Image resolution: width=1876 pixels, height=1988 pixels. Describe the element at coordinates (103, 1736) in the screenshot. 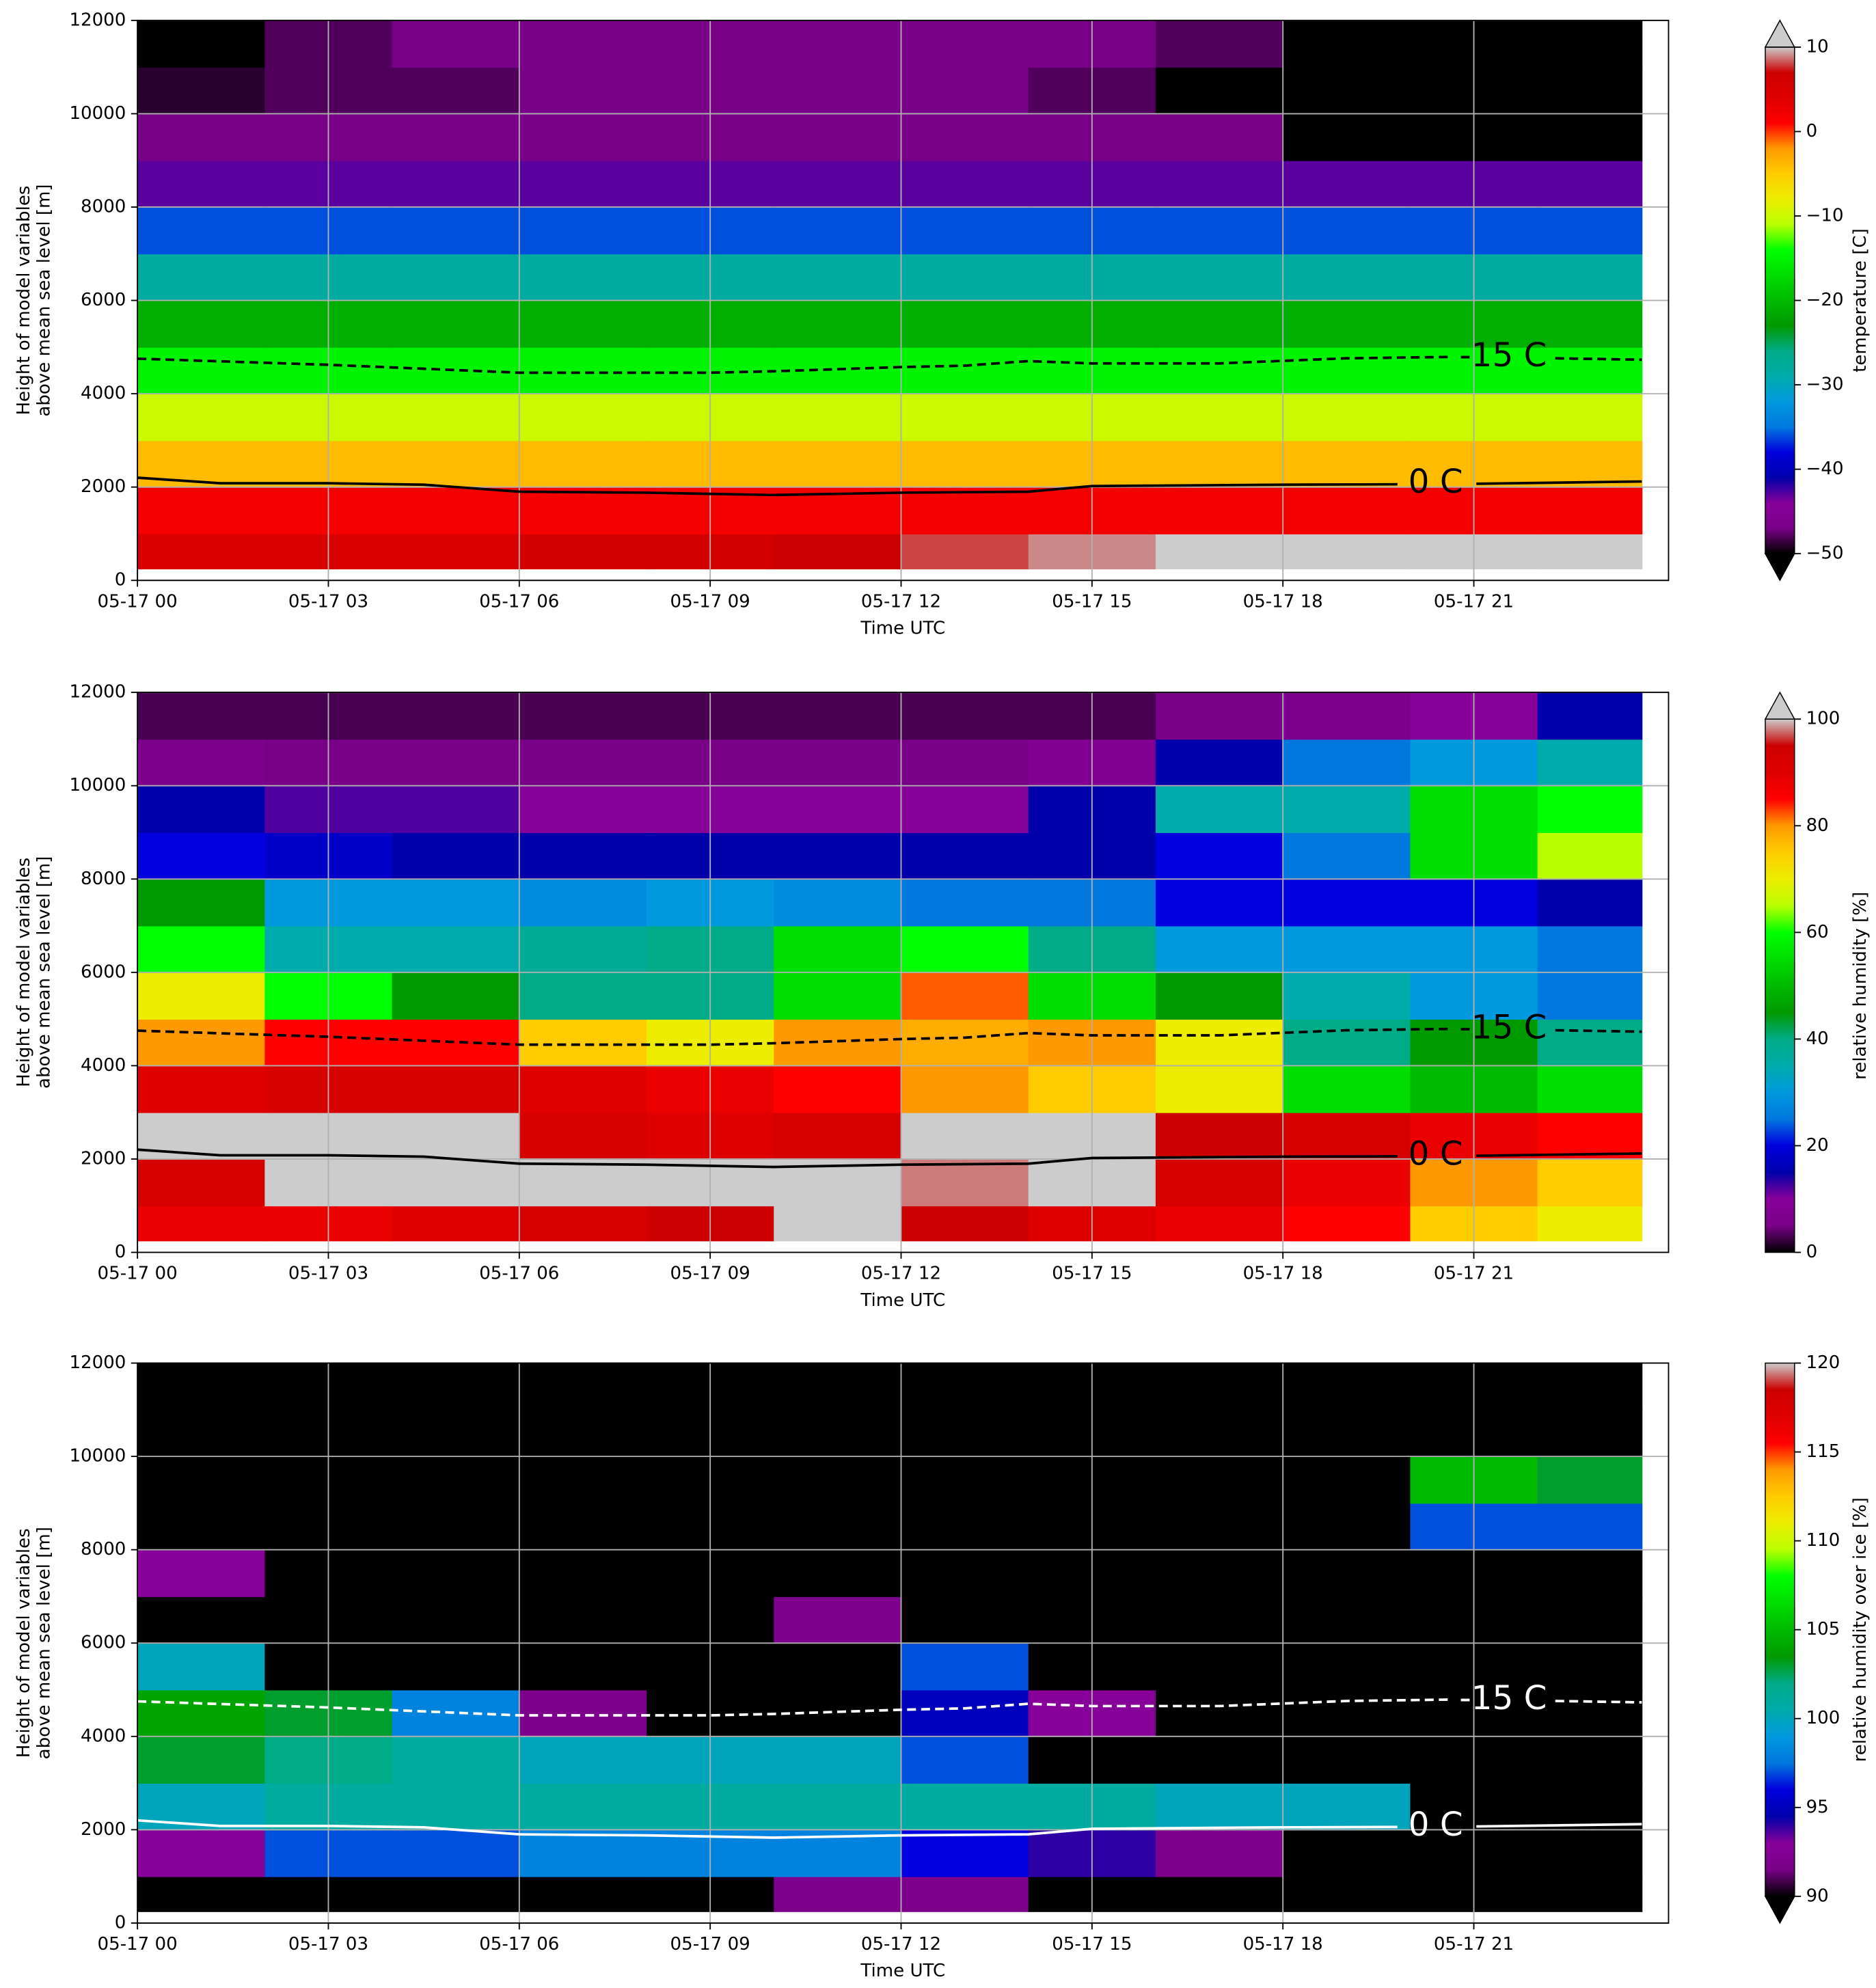

I see `y-tick-label: 4000` at that location.